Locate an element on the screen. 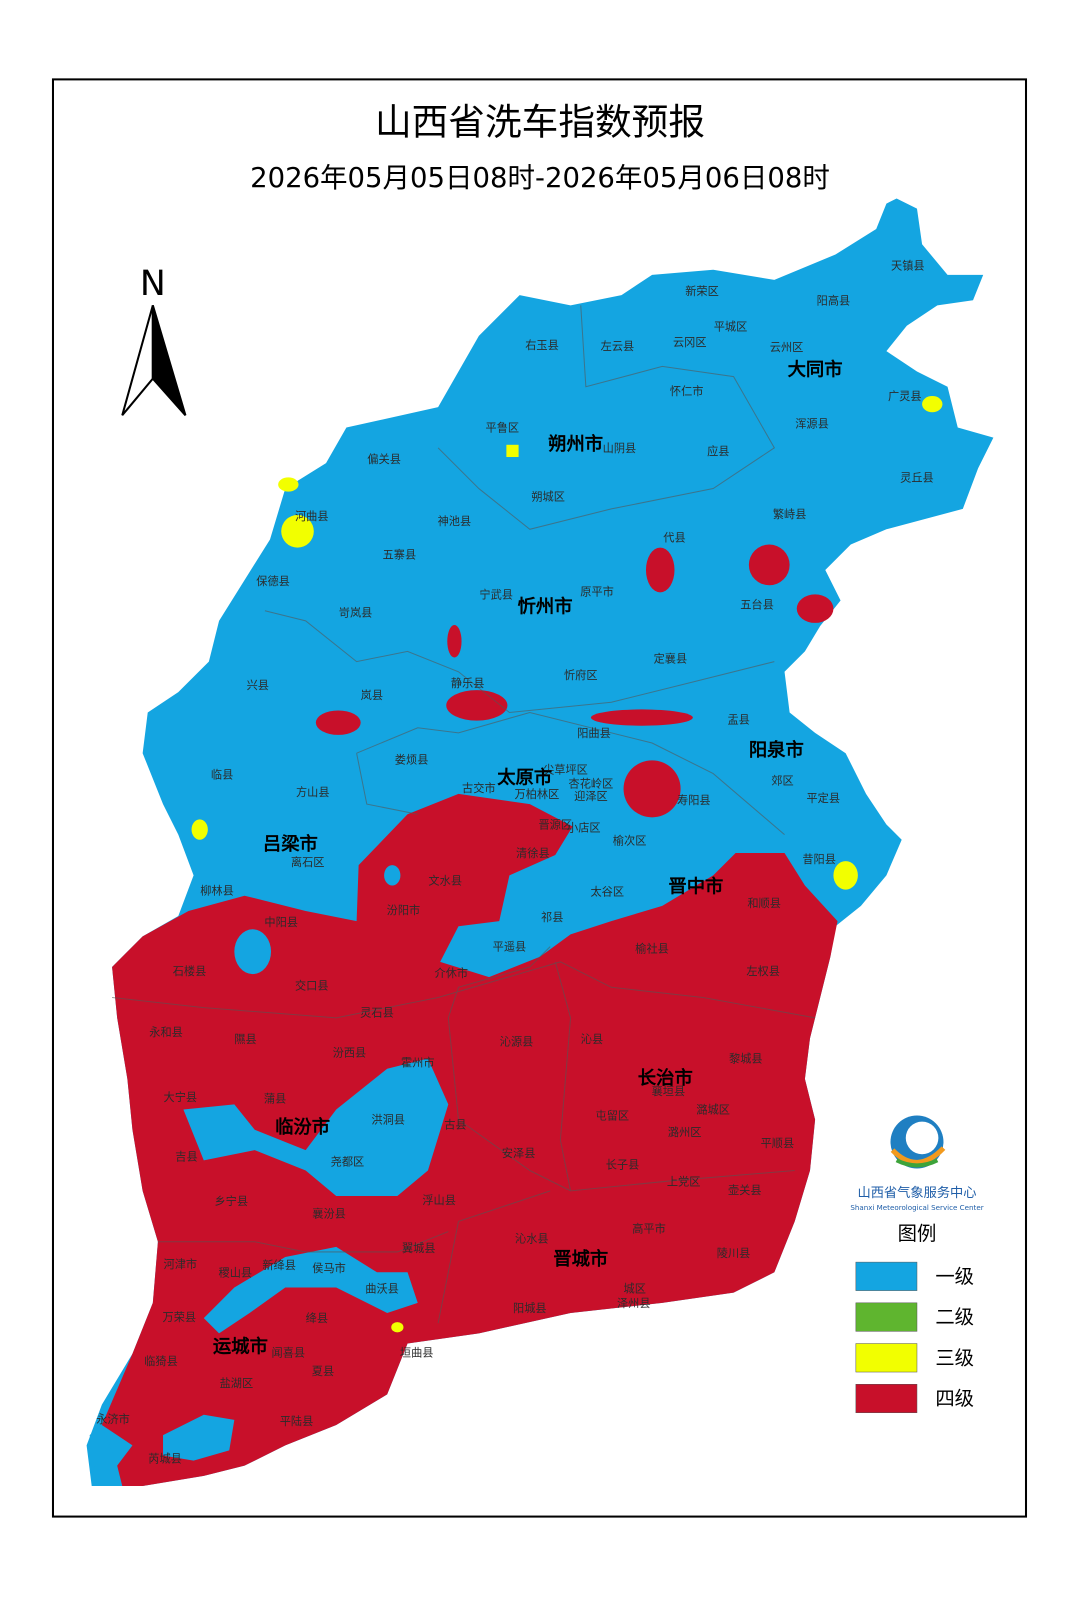  county-label: 忻府区 is located at coordinates (581, 675).